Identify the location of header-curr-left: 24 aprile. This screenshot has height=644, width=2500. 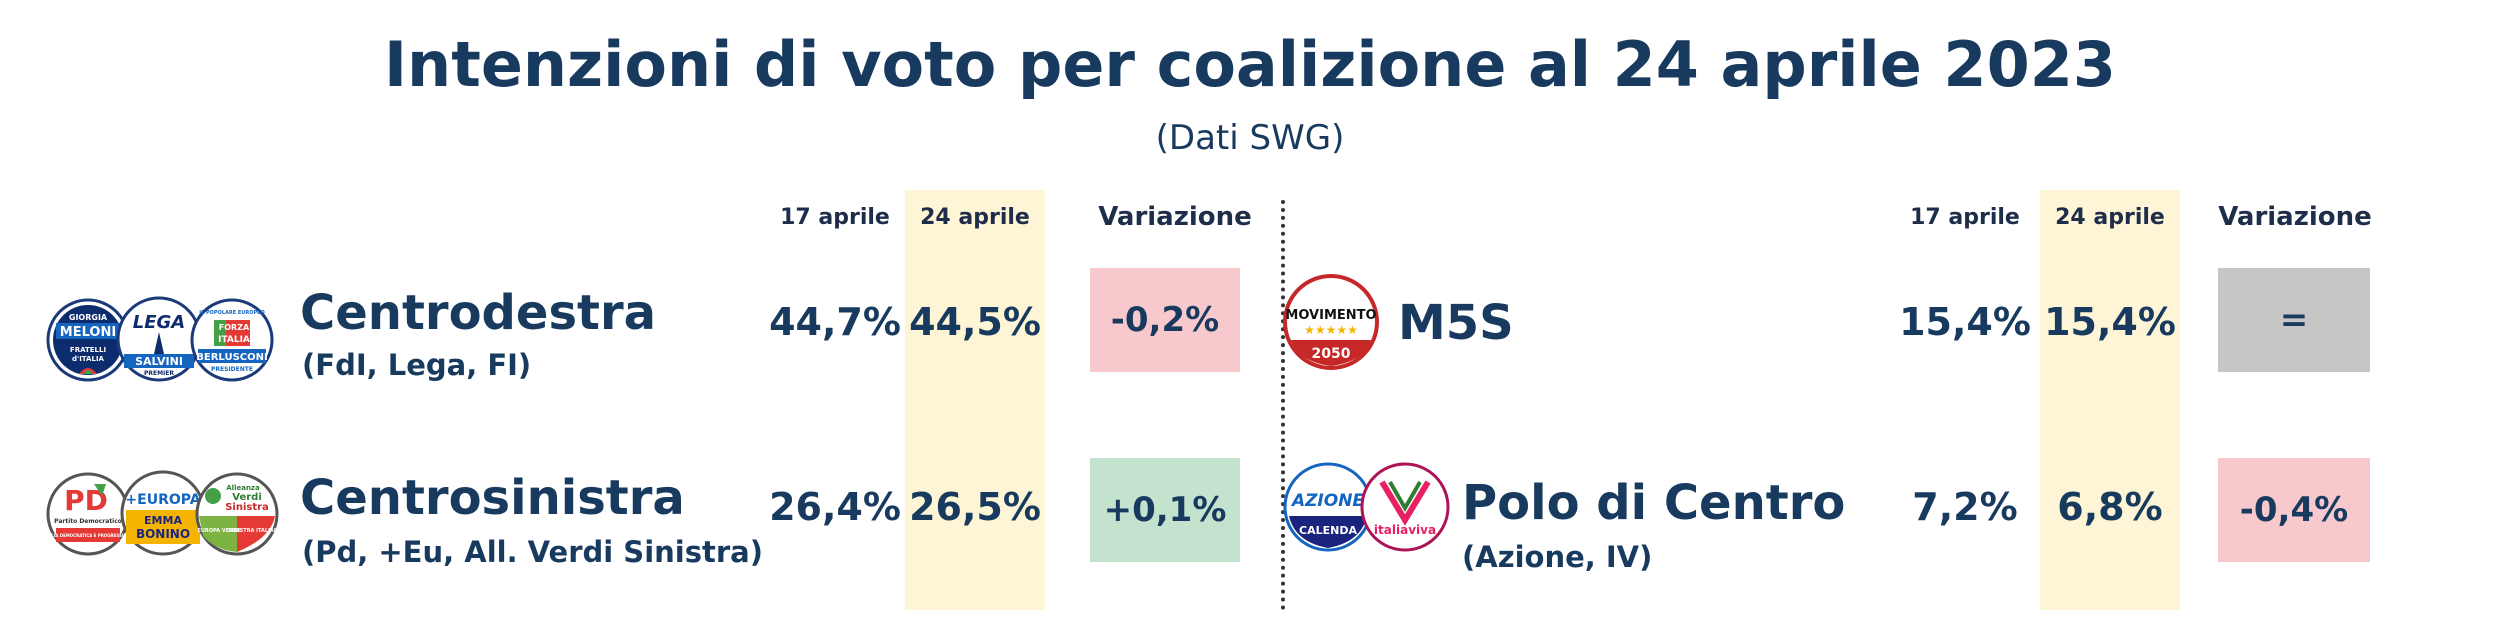
(975, 217).